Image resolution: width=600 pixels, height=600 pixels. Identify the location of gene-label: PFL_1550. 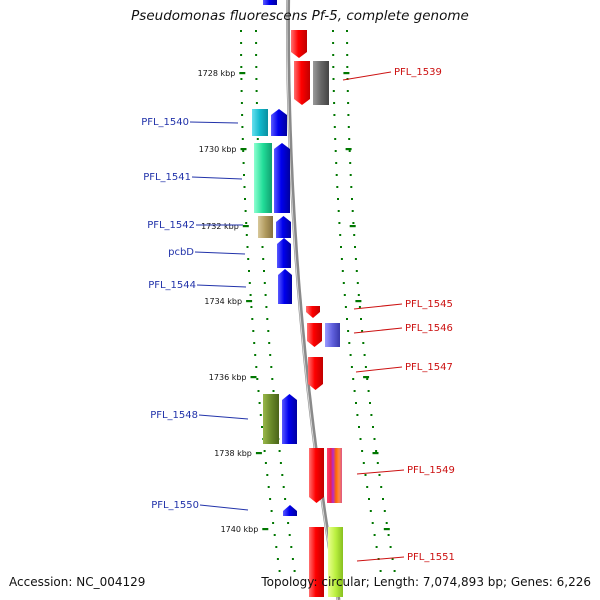
(175, 505).